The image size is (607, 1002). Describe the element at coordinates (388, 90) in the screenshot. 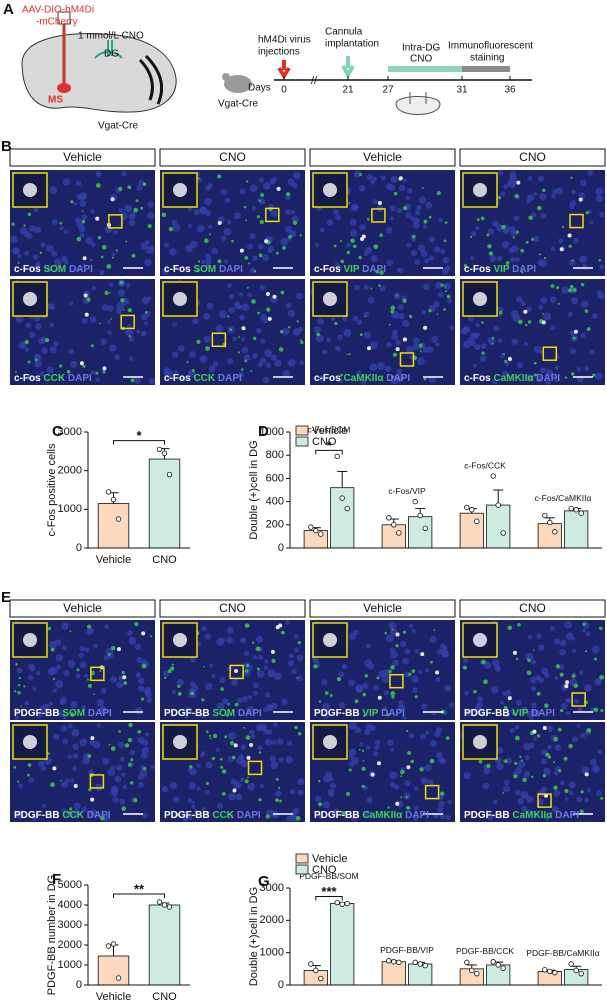

I see `day-label: 27` at that location.